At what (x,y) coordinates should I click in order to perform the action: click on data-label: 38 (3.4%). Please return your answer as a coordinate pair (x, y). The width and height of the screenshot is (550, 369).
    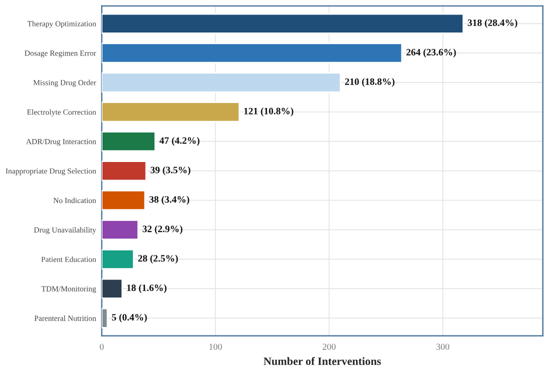
    Looking at the image, I should click on (169, 200).